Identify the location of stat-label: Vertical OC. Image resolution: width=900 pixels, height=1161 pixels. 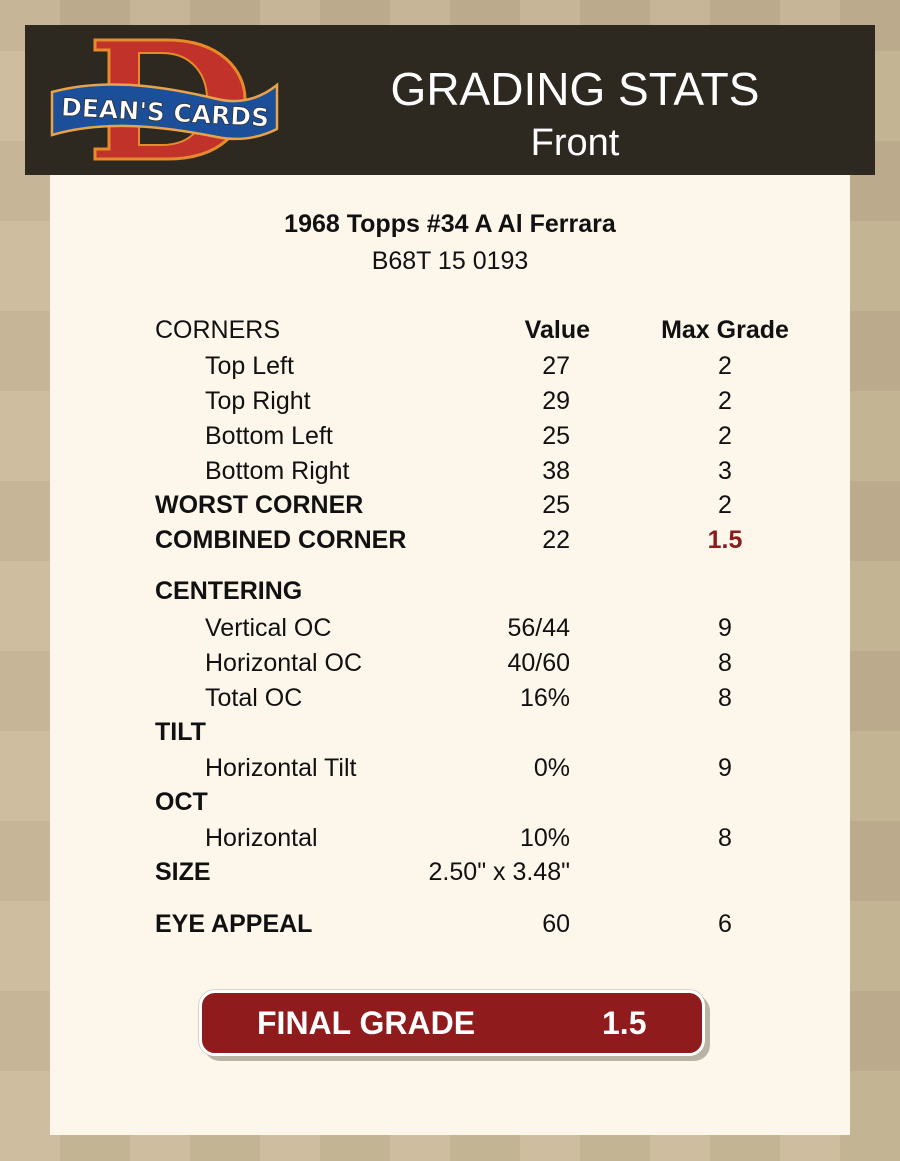
(268, 628).